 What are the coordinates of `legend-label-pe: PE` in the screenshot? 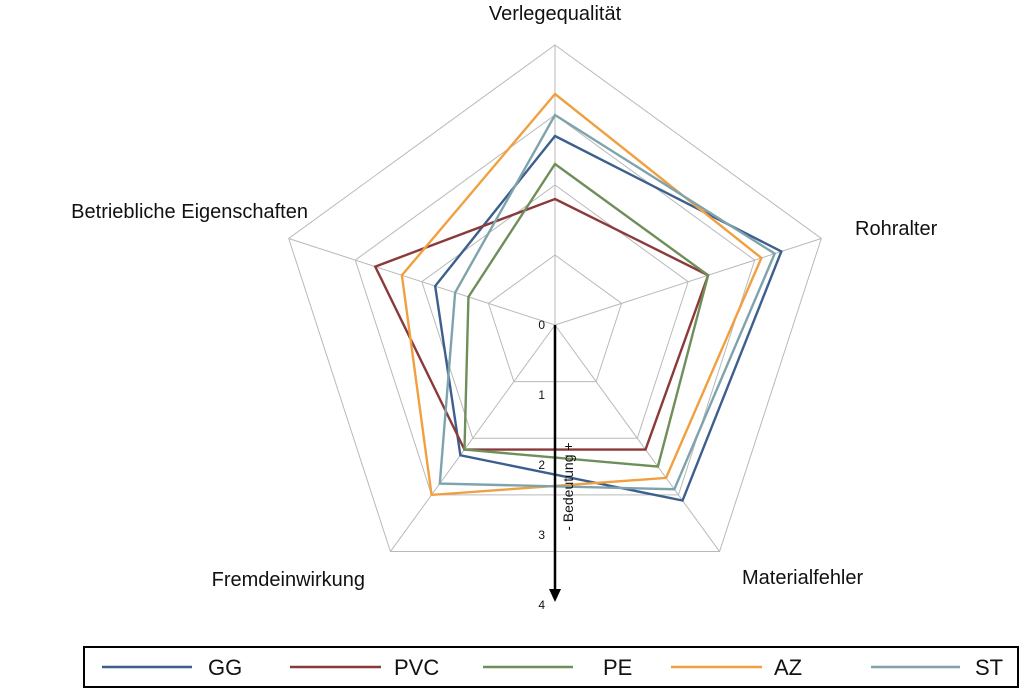 It's located at (617, 667).